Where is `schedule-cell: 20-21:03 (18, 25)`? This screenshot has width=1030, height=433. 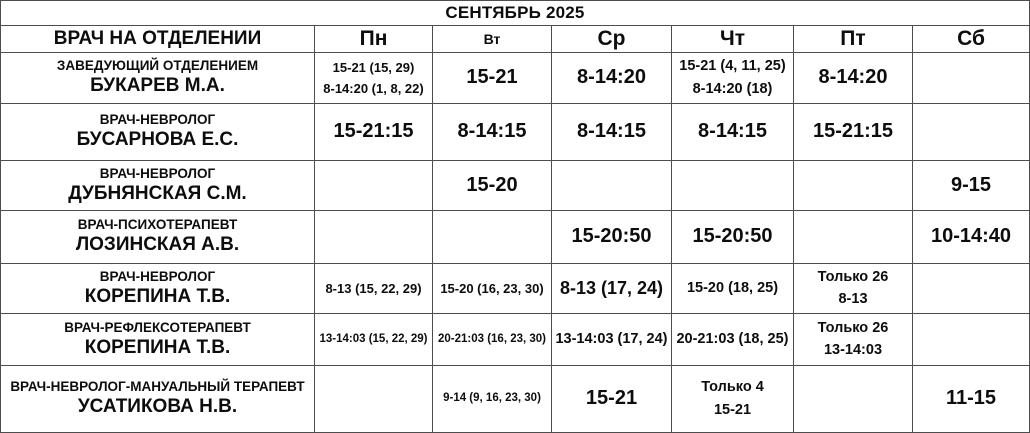 schedule-cell: 20-21:03 (18, 25) is located at coordinates (733, 340).